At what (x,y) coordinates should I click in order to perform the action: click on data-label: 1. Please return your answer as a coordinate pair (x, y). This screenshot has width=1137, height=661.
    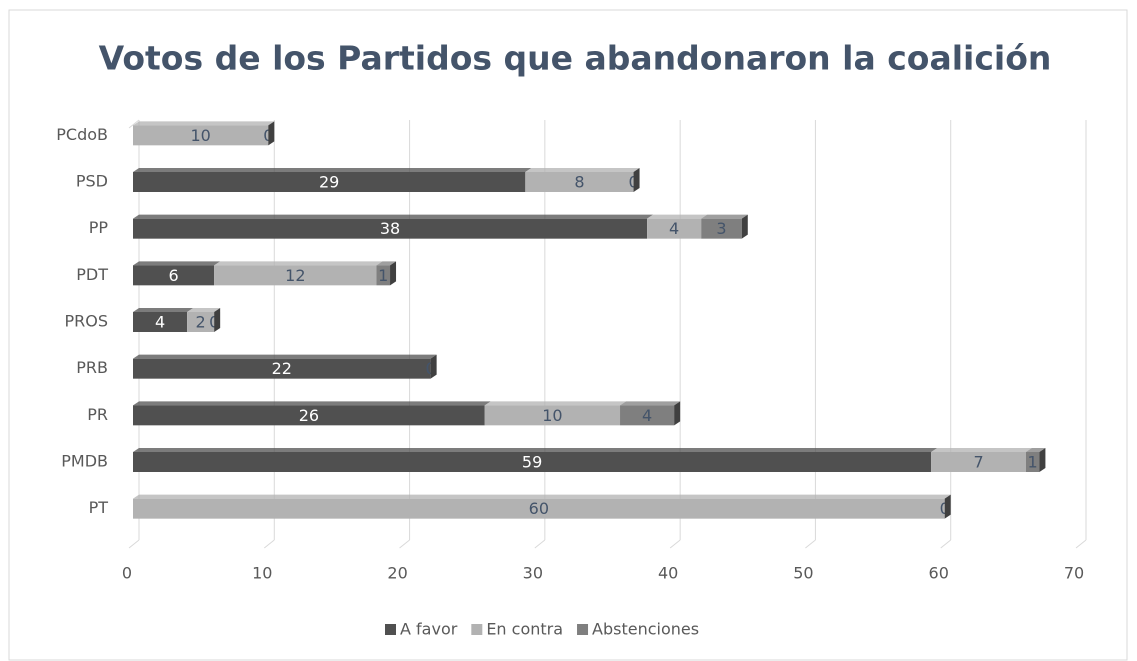
    Looking at the image, I should click on (1033, 462).